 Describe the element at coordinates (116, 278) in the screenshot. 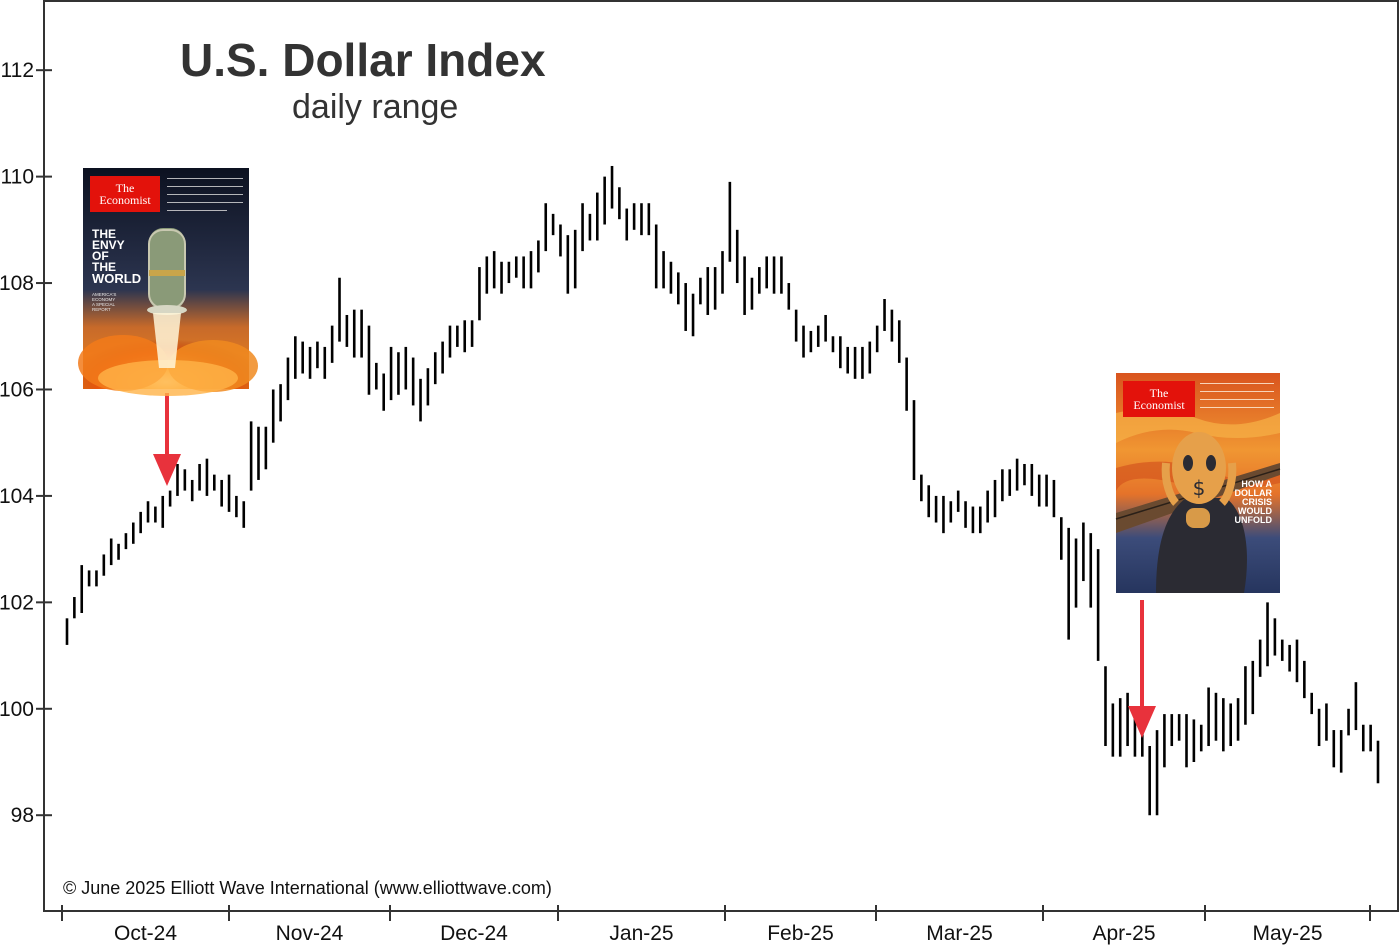

I see `cover-headline-5: WORLD` at that location.